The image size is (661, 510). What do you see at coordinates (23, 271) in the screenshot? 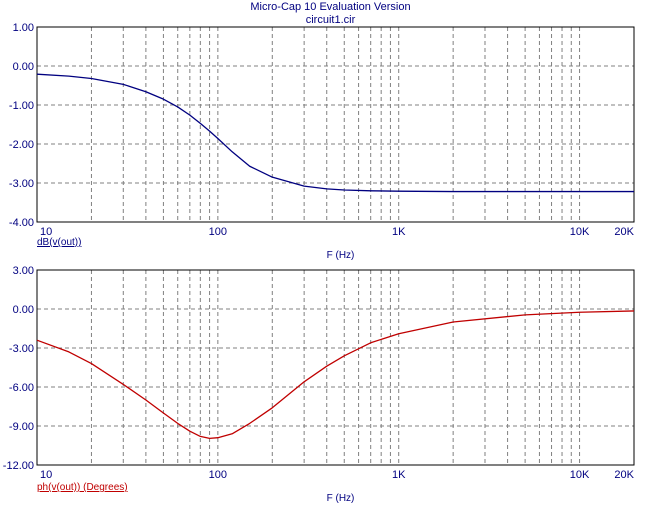
I see `y-tick-label: 3.00` at bounding box center [23, 271].